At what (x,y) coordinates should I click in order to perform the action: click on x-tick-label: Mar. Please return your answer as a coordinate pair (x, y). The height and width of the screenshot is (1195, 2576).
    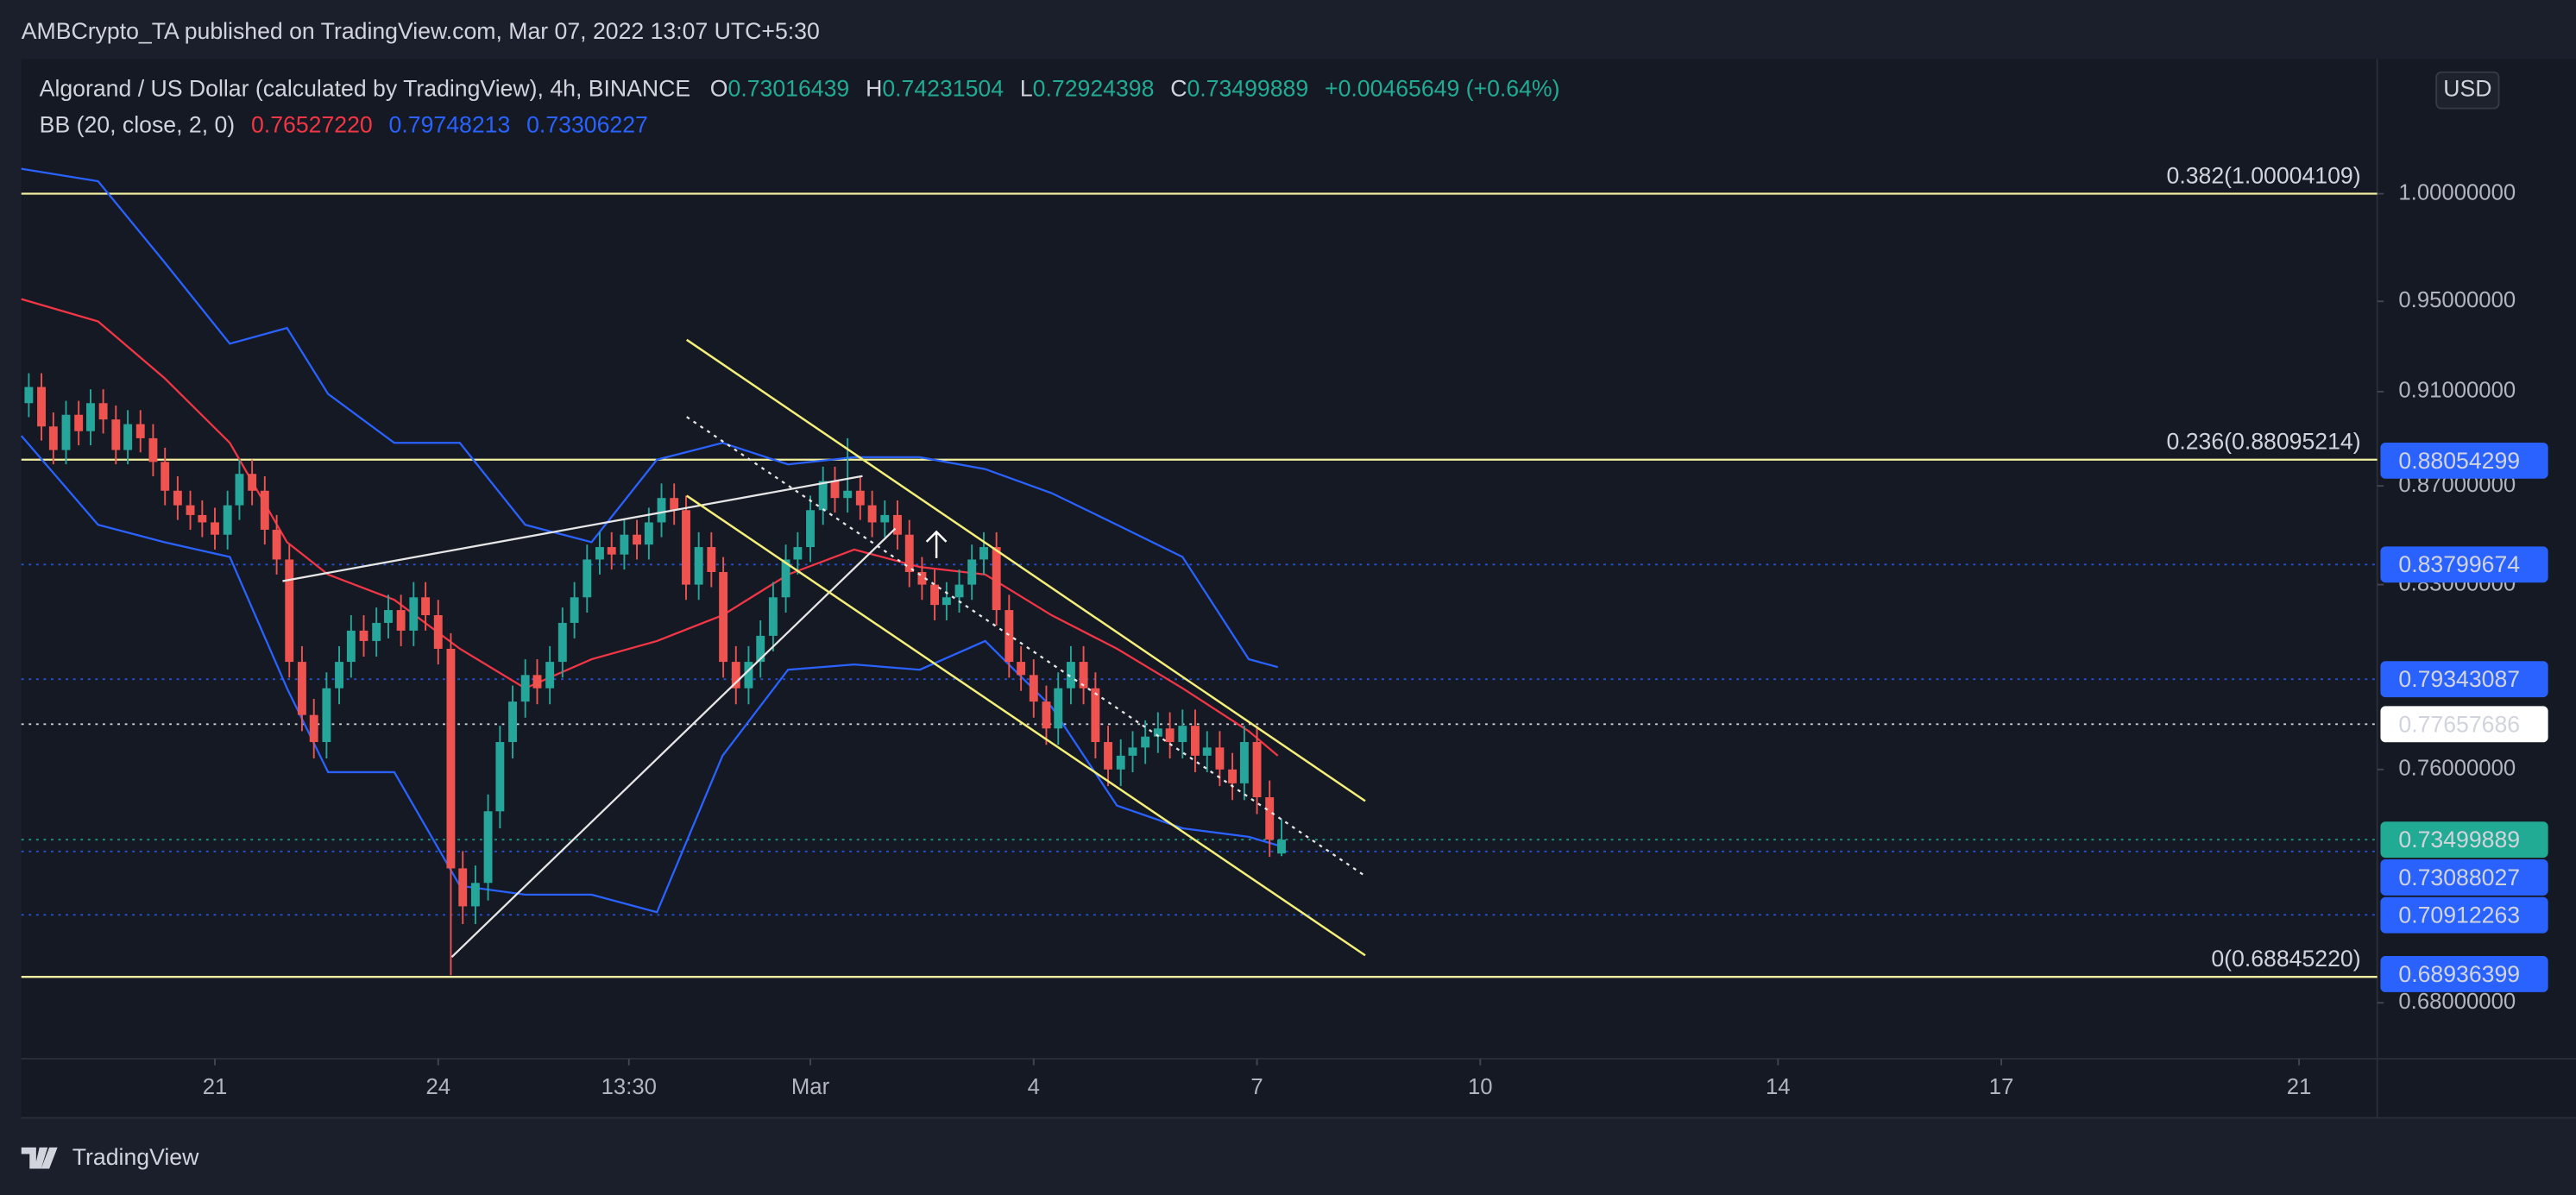
    Looking at the image, I should click on (810, 1087).